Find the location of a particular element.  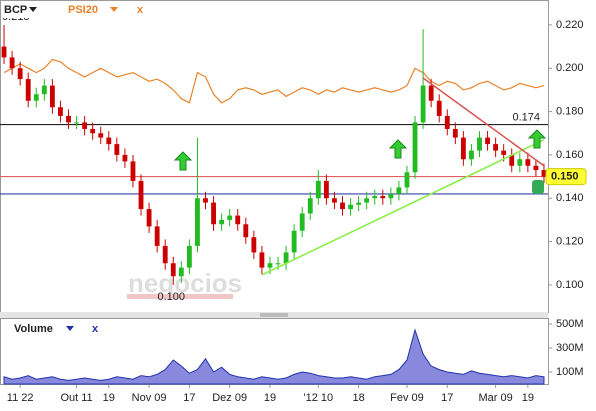

x-tick-label: Dez 09 is located at coordinates (229, 398).